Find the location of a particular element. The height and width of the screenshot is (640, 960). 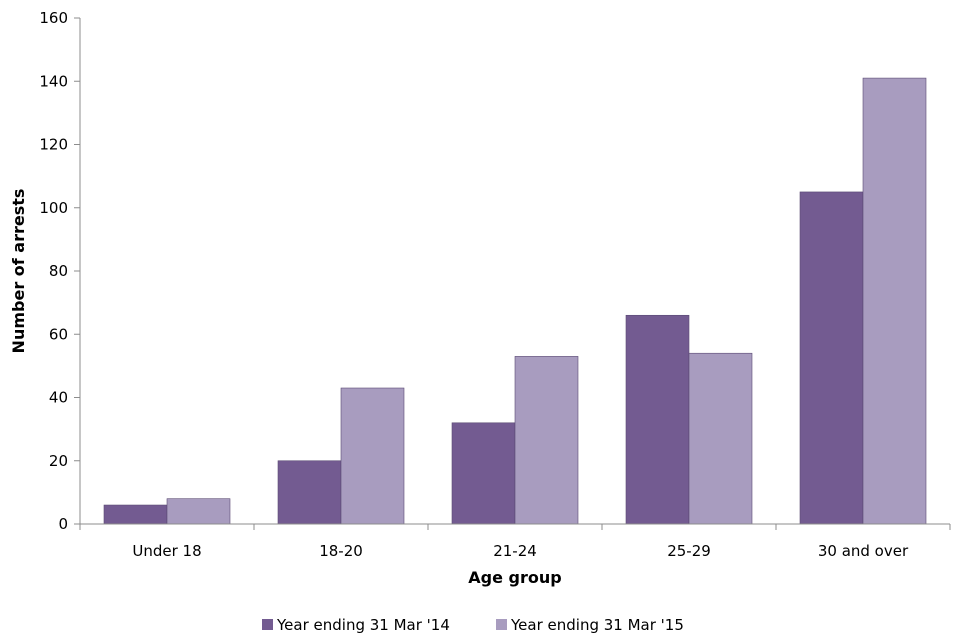

x-tick-label: Under 18 is located at coordinates (166, 551).